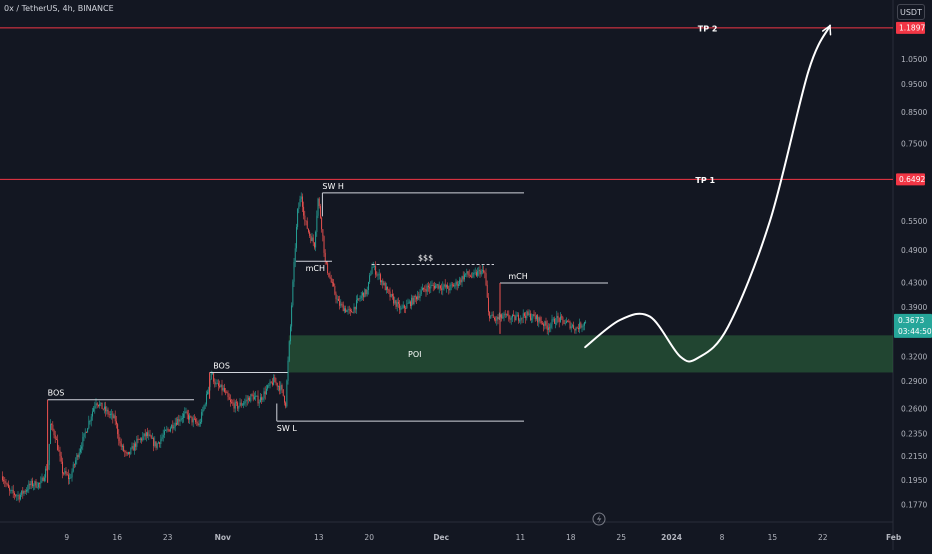 The width and height of the screenshot is (932, 554). What do you see at coordinates (319, 537) in the screenshot?
I see `time-tick-label: 13` at bounding box center [319, 537].